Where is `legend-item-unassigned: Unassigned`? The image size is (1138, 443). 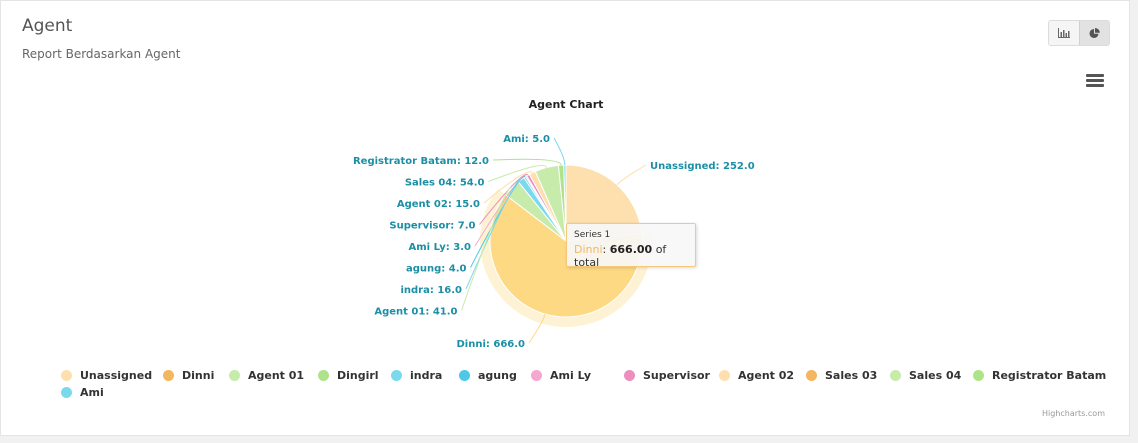 legend-item-unassigned: Unassigned is located at coordinates (106, 375).